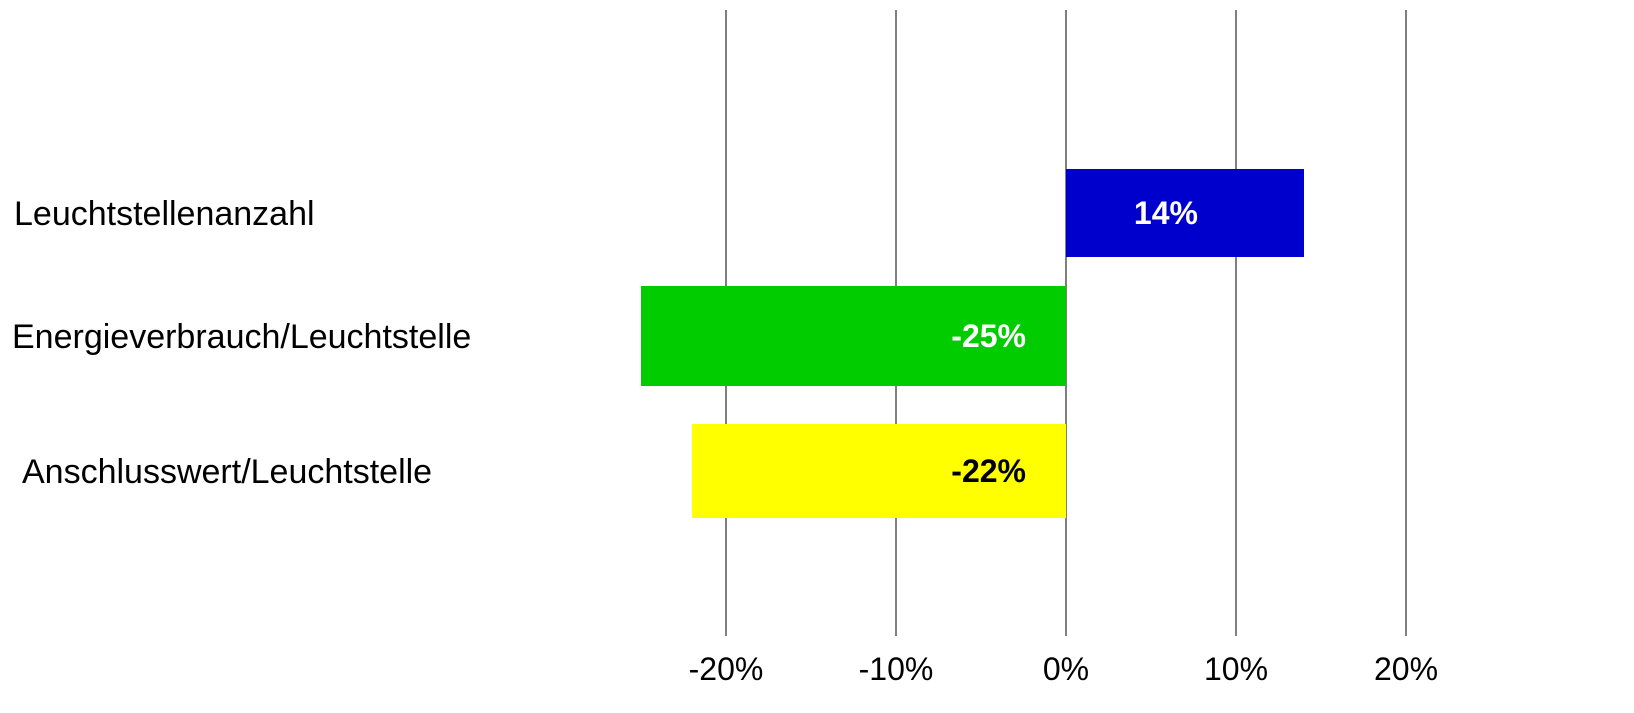  Describe the element at coordinates (227, 472) in the screenshot. I see `category-label: Anschlusswert/Leuchtstelle` at that location.